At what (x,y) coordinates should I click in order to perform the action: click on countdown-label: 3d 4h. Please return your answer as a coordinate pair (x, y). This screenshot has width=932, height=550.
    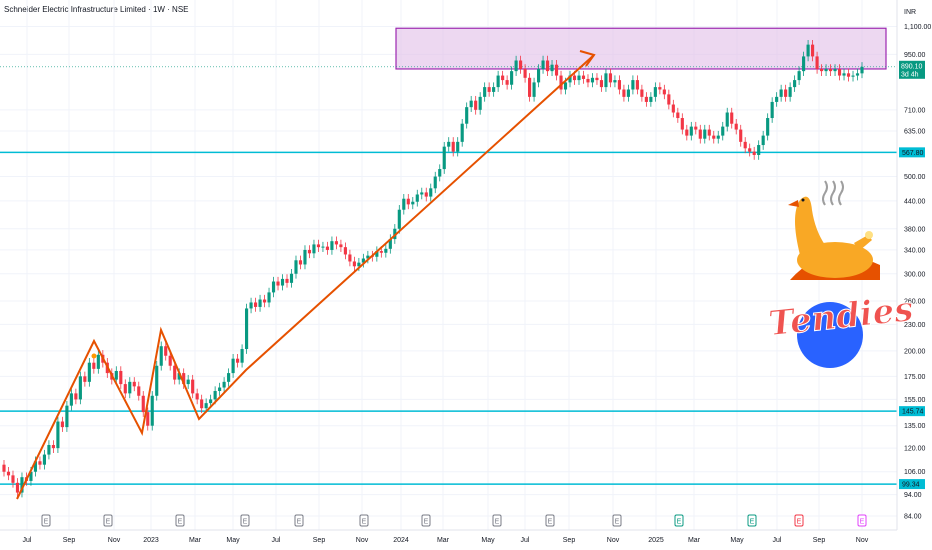
    Looking at the image, I should click on (910, 74).